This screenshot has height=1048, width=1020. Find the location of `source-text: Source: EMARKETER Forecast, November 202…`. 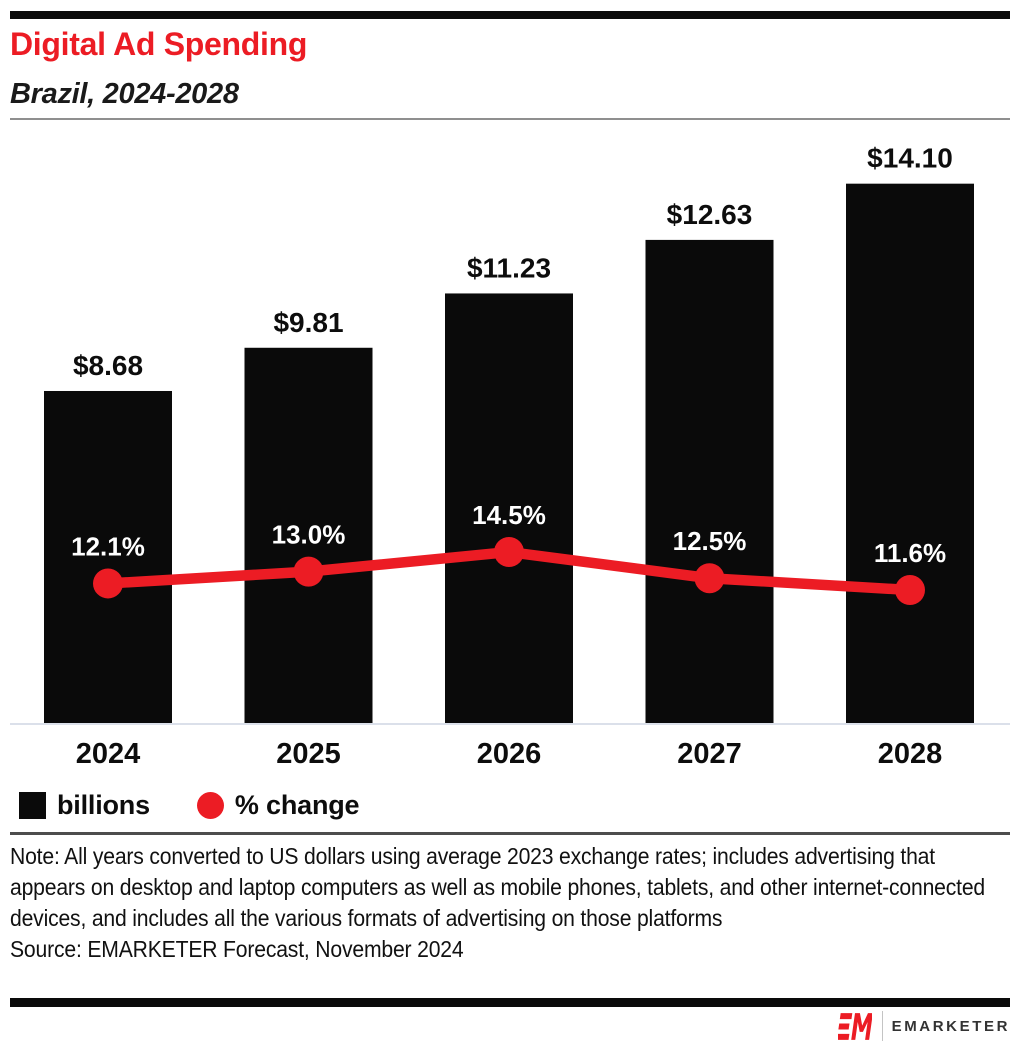

source-text: Source: EMARKETER Forecast, November 202… is located at coordinates (237, 949).